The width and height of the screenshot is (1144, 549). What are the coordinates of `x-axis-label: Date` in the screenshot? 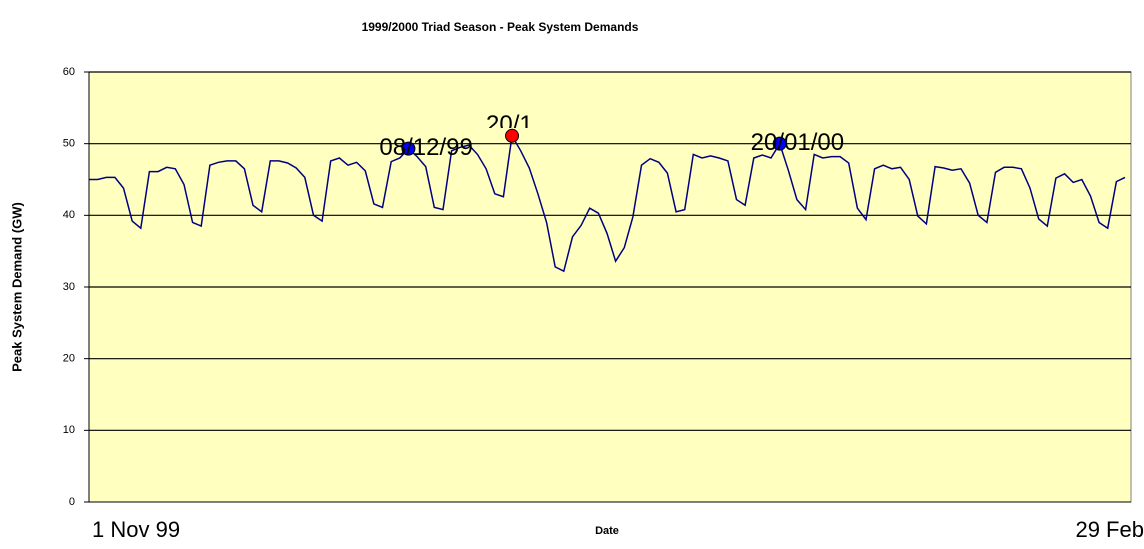 It's located at (607, 531).